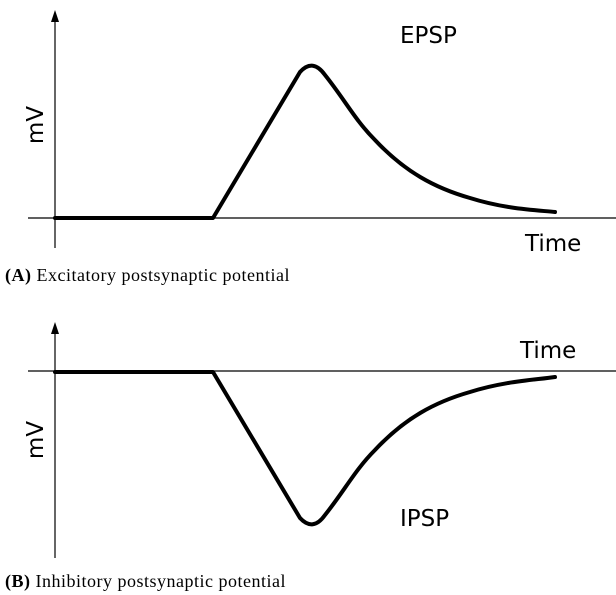 This screenshot has width=616, height=595. Describe the element at coordinates (18, 581) in the screenshot. I see `caption-tag: (B)` at that location.